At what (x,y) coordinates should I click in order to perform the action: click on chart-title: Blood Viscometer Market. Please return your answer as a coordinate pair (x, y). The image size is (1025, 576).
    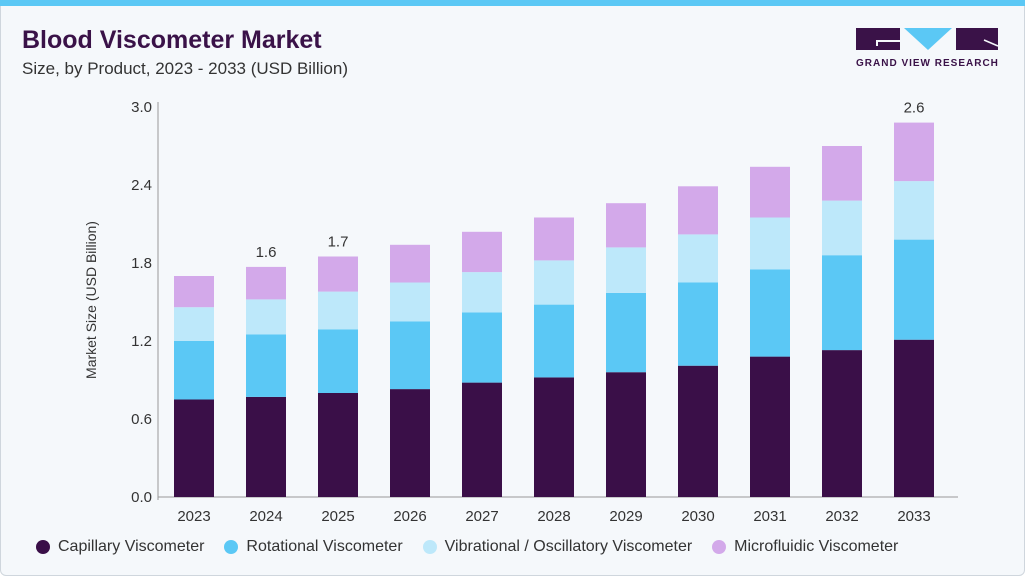
    Looking at the image, I should click on (172, 40).